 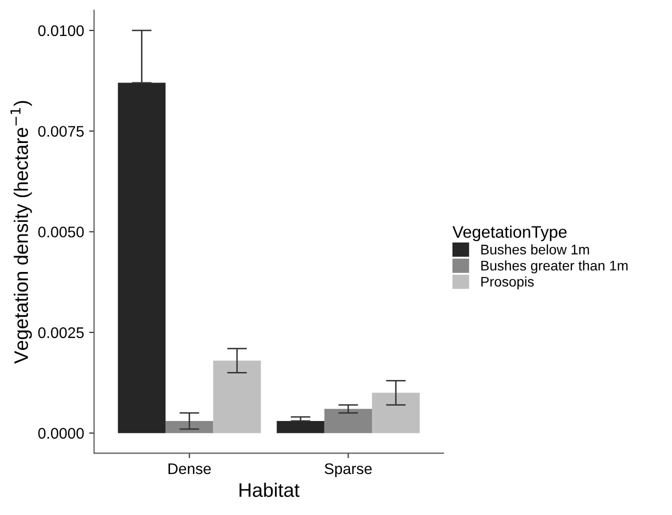 I want to click on x-tick-label: Sparse, so click(x=348, y=470).